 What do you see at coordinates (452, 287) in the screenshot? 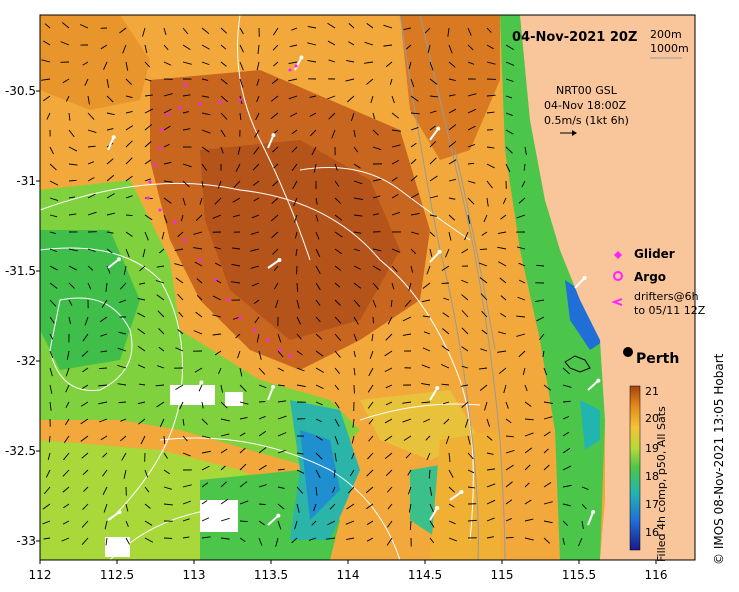
I see `bathymetry-lines` at bounding box center [452, 287].